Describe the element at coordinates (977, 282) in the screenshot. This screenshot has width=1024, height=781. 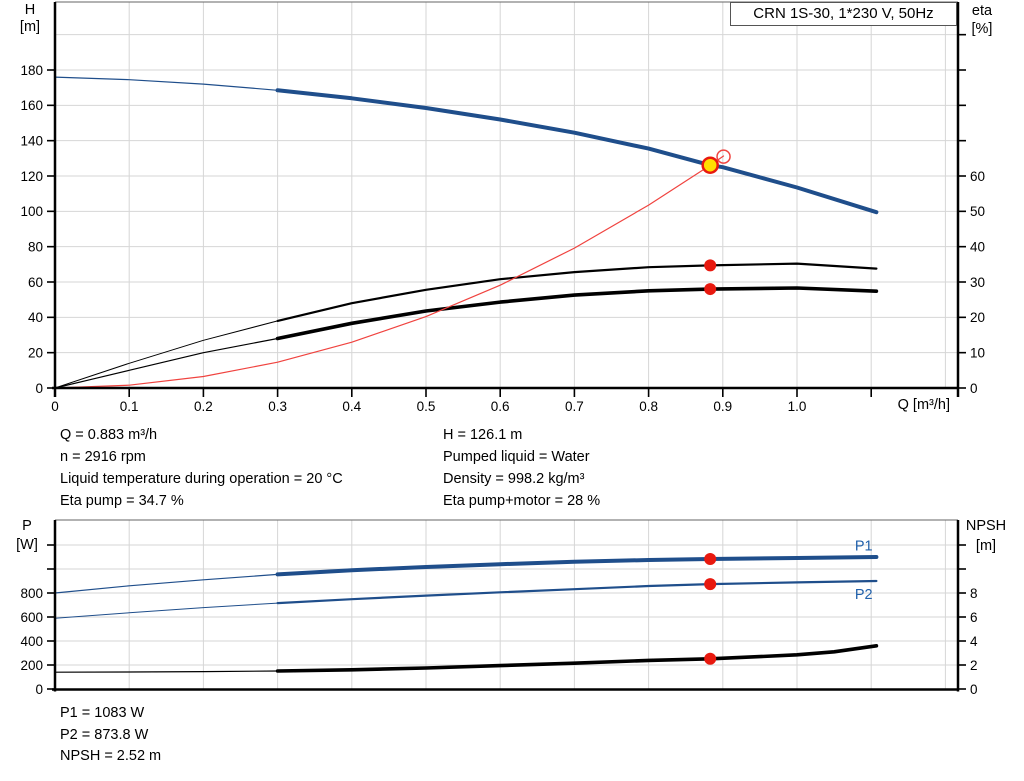
I see `tick-label-right: 30` at that location.